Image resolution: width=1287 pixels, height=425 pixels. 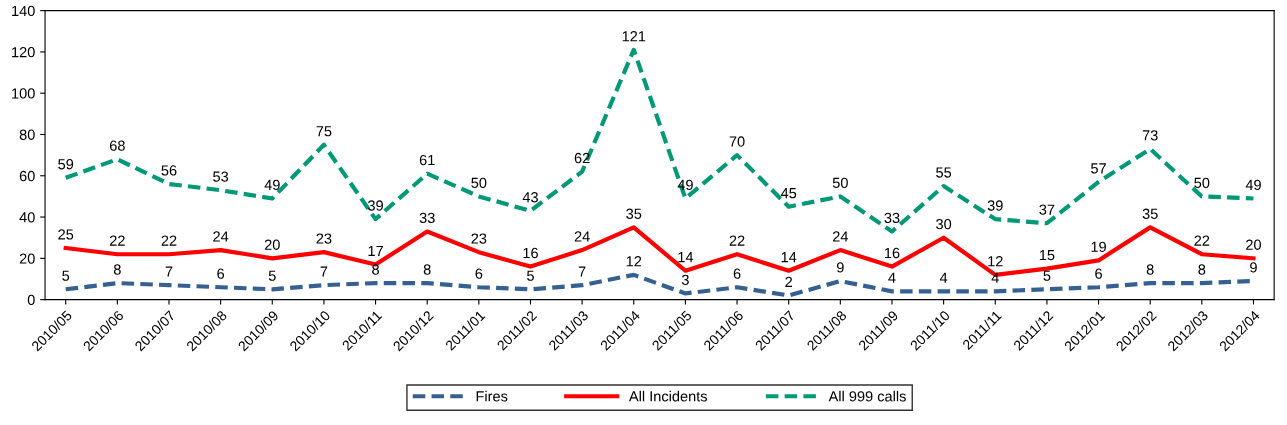 I want to click on data-label: 19, so click(x=1098, y=246).